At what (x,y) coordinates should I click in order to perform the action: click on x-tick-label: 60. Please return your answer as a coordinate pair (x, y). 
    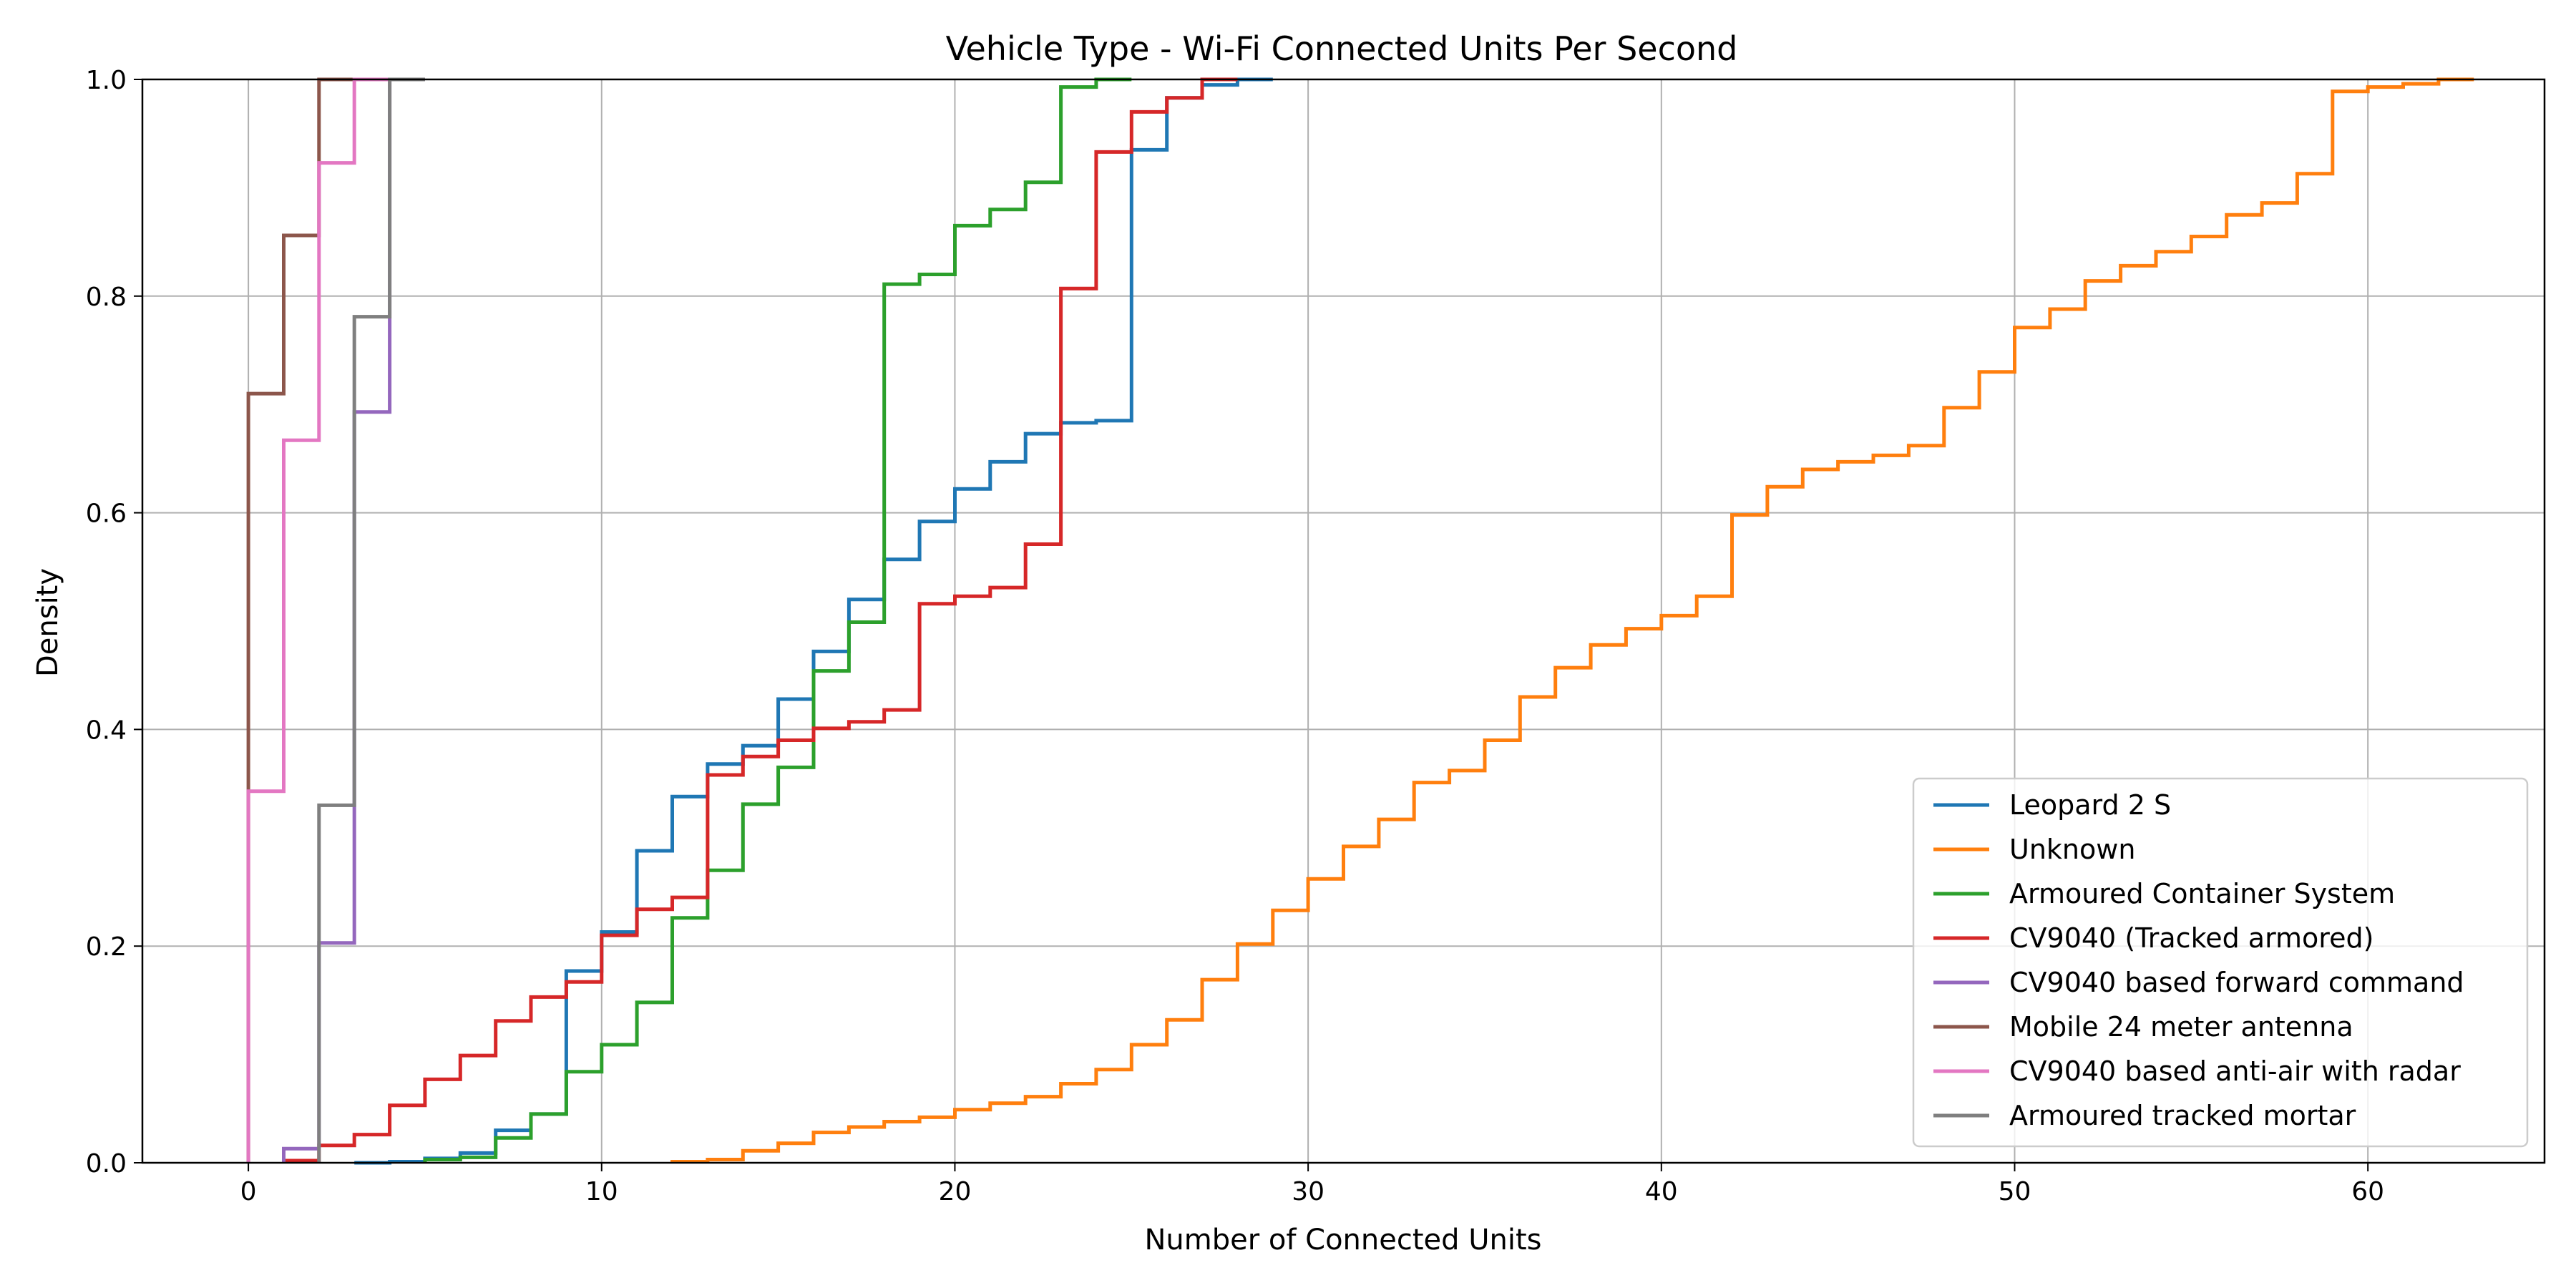
    Looking at the image, I should click on (2367, 1191).